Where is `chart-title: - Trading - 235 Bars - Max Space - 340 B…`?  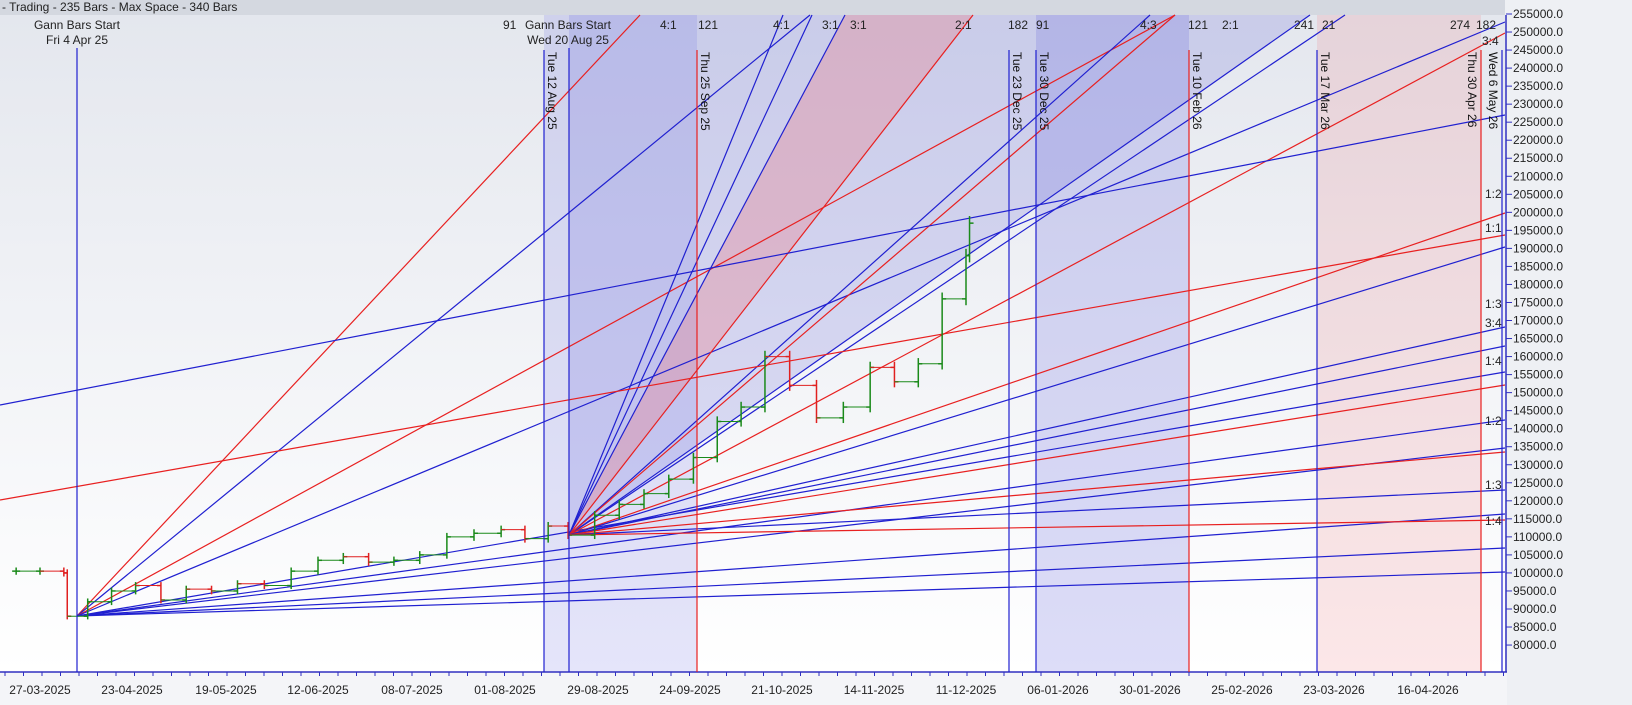 chart-title: - Trading - 235 Bars - Max Space - 340 B… is located at coordinates (120, 7).